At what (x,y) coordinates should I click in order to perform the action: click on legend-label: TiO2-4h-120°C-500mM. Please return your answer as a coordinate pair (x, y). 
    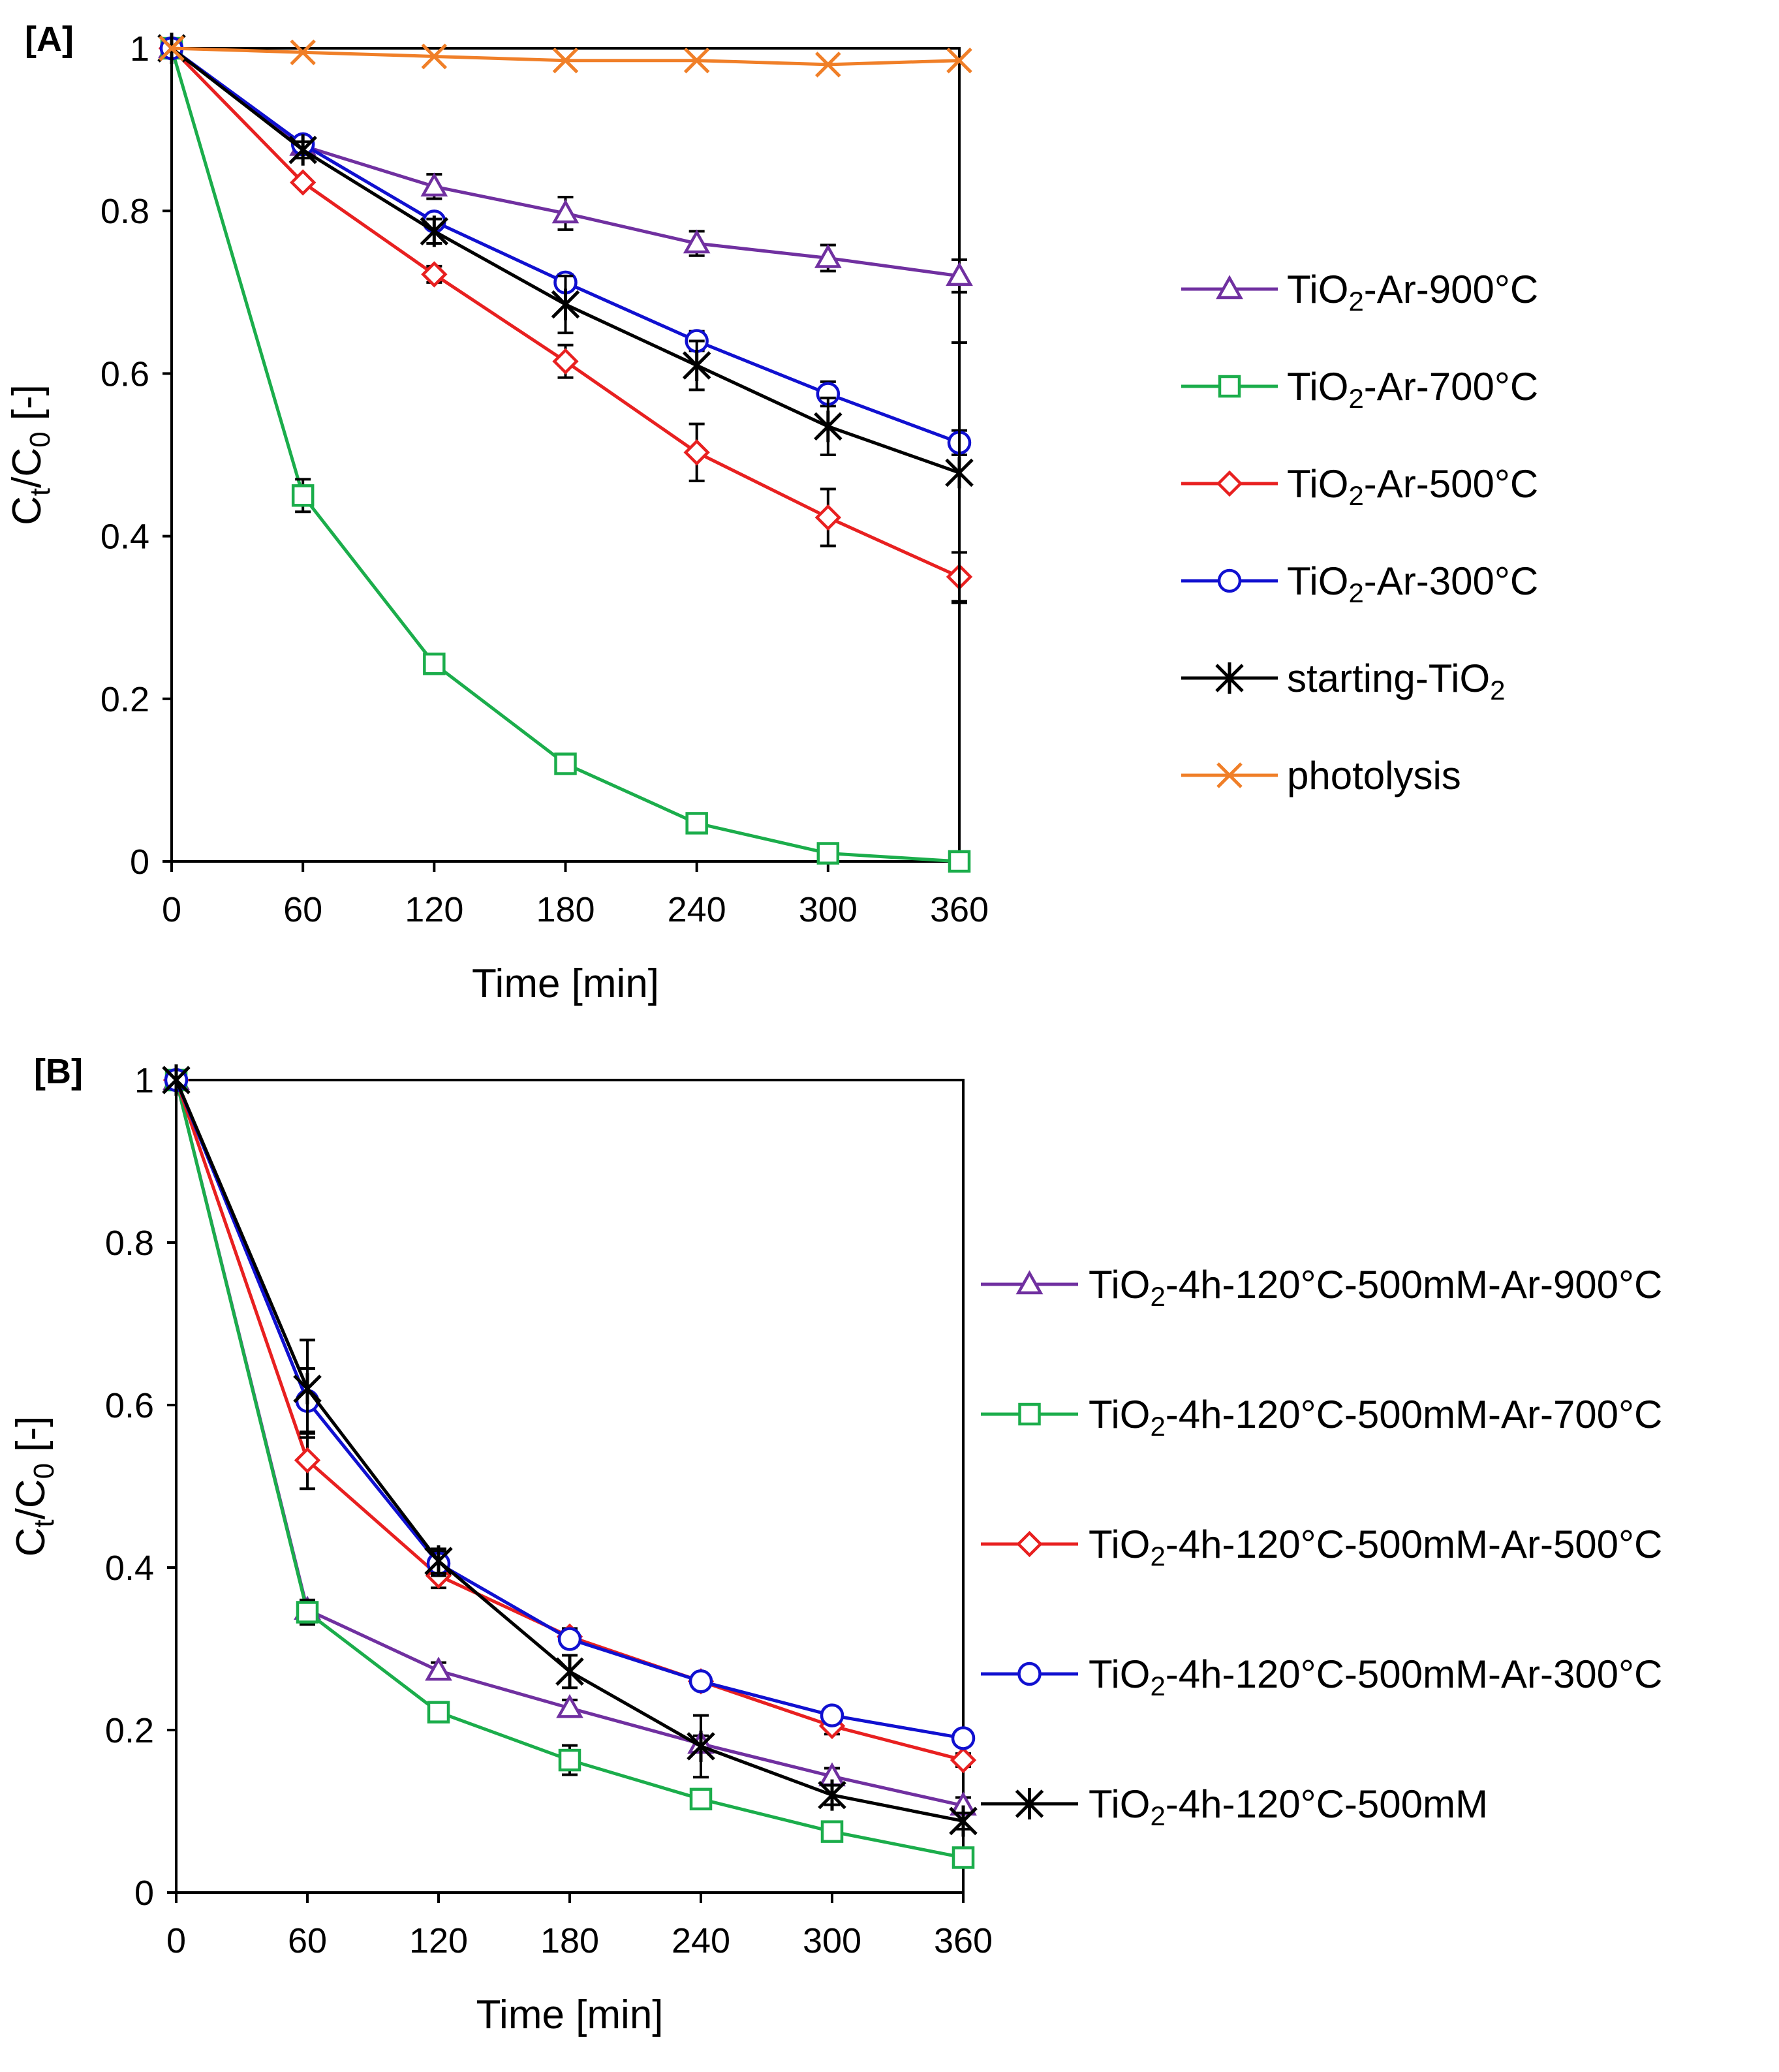
    Looking at the image, I should click on (1288, 1806).